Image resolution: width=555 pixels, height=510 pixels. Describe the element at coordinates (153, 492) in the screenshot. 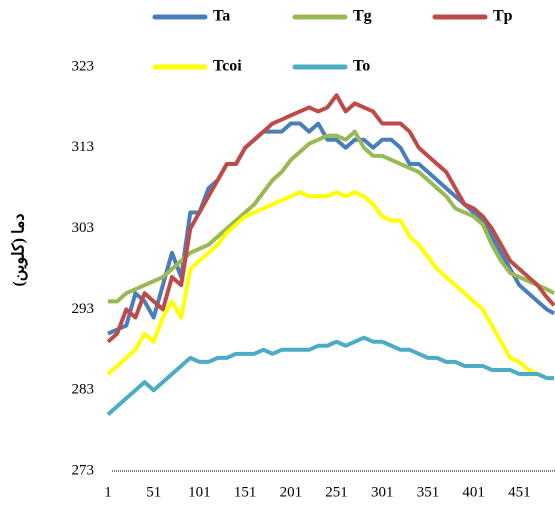

I see `x-tick-label: 51` at that location.